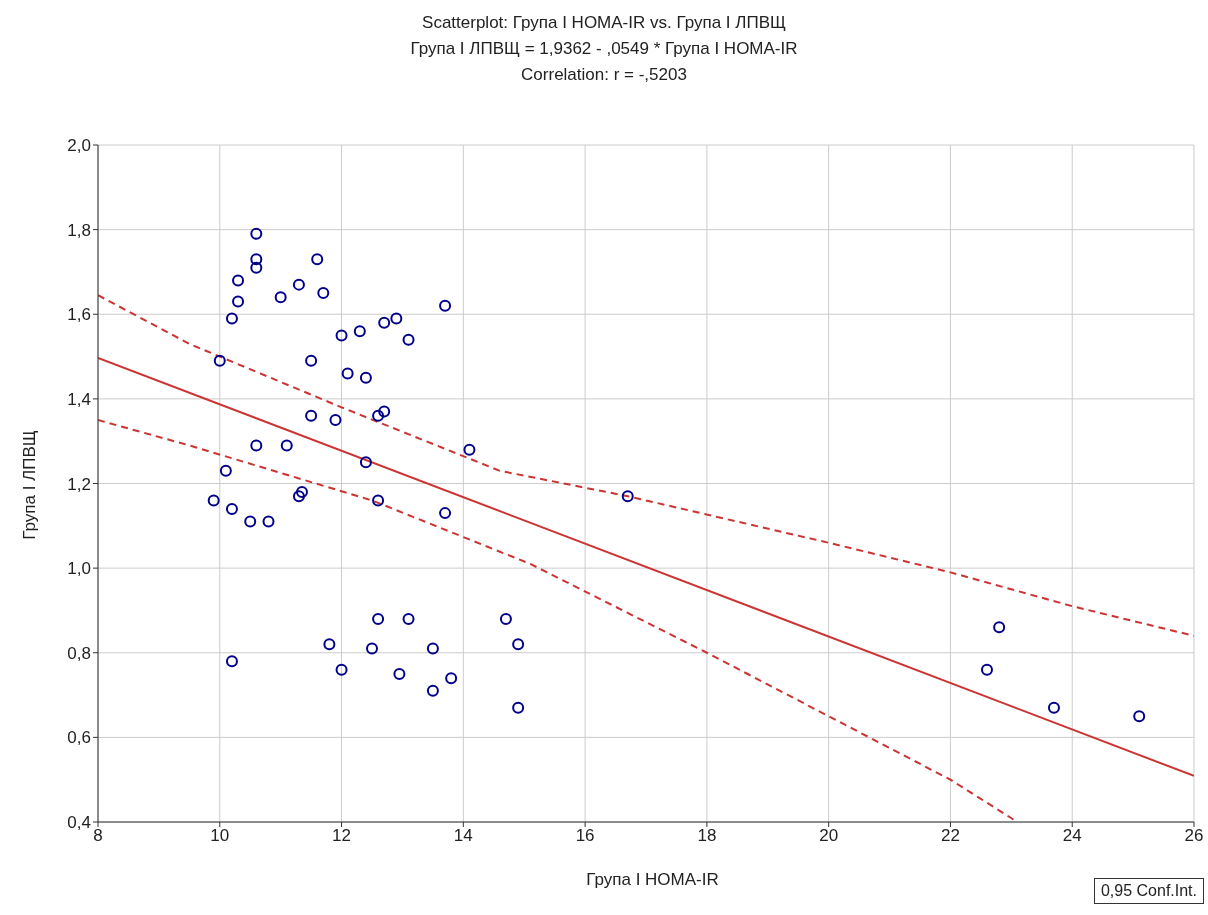  I want to click on y-tick-label: 1,4, so click(79, 399).